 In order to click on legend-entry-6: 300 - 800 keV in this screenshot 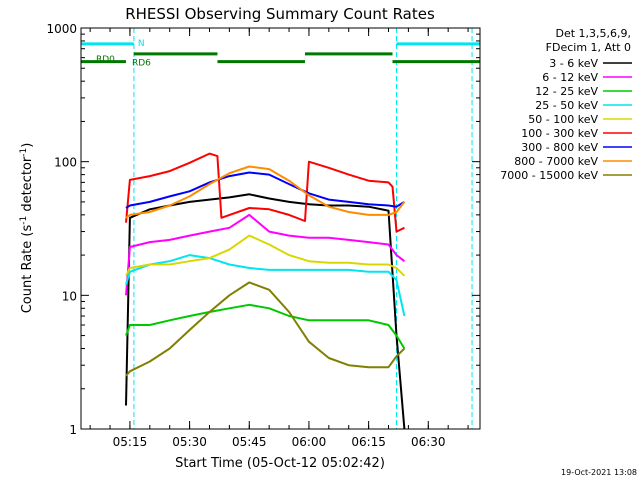, I will do `click(559, 147)`.